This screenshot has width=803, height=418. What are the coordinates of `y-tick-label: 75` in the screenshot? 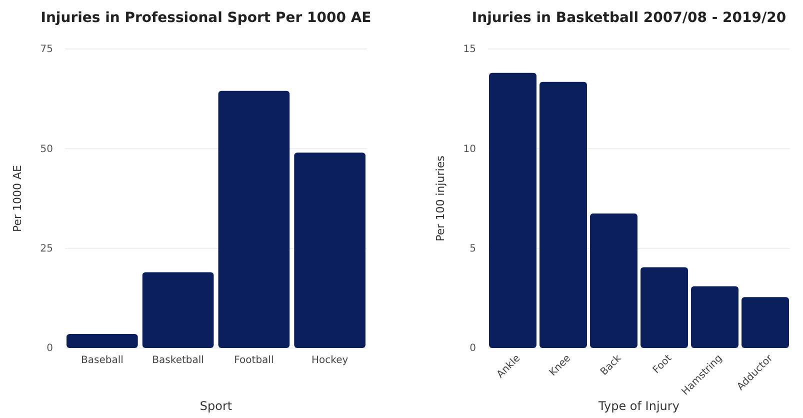 It's located at (46, 50).